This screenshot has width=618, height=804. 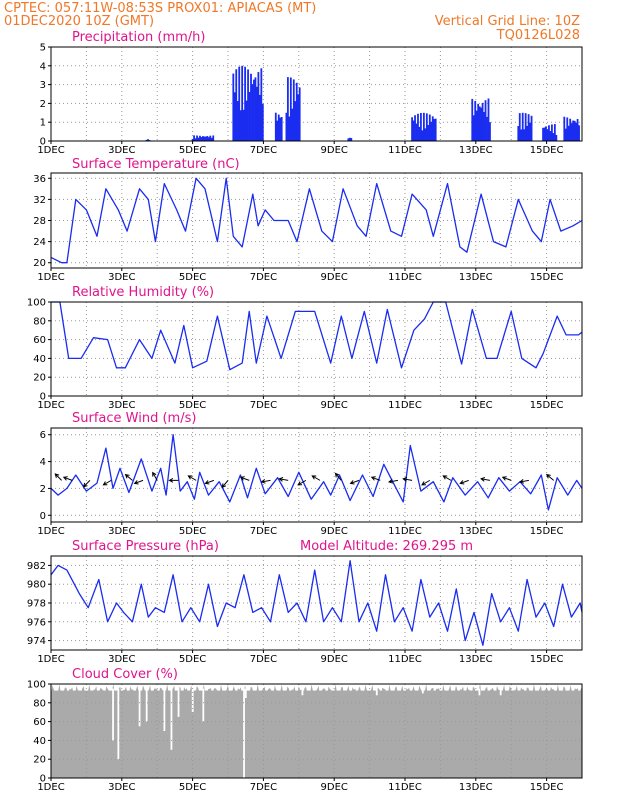 I want to click on rh-frame, so click(x=316, y=349).